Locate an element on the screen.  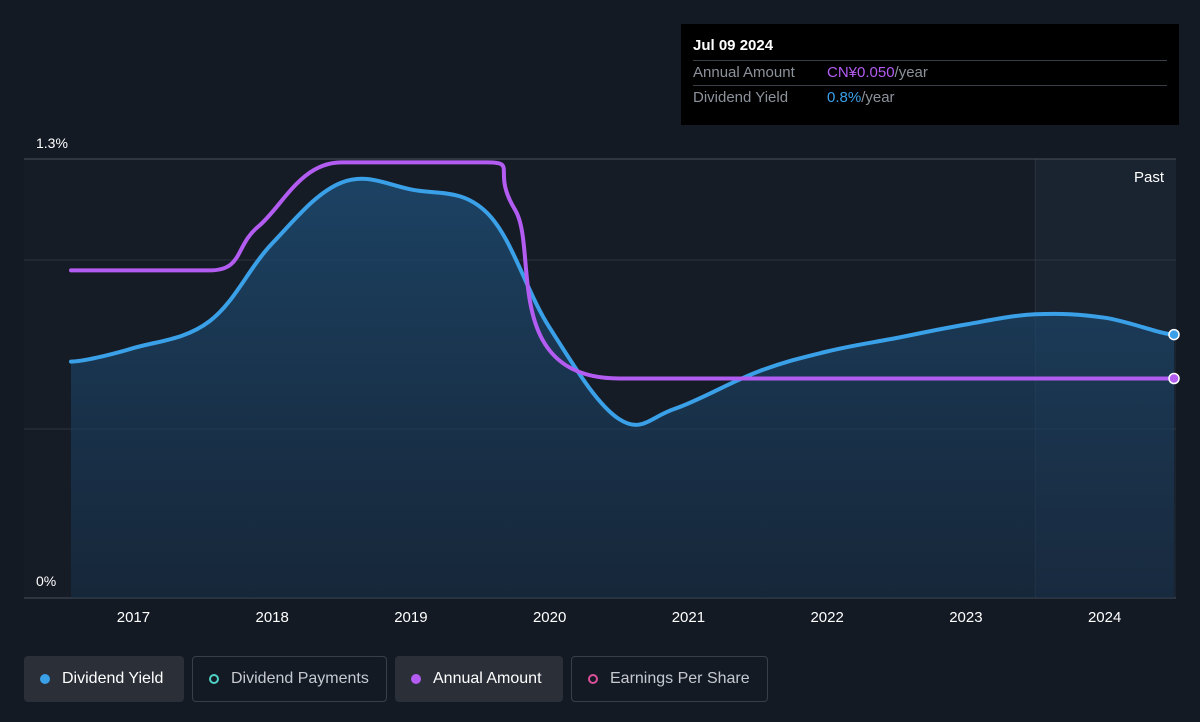
tooltip-row-annual: Annual Amount CN¥0.050 /year is located at coordinates (930, 72).